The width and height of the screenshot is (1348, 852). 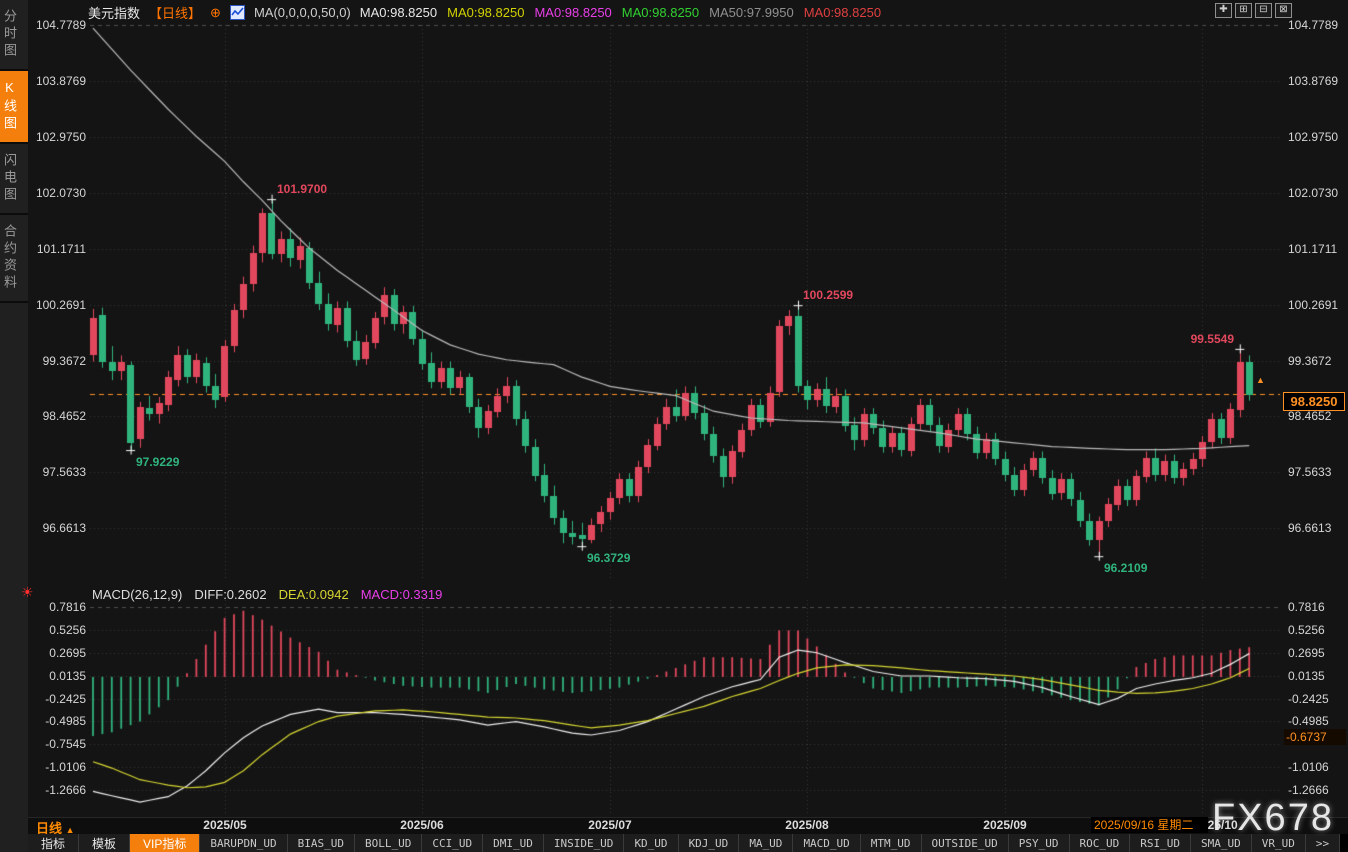 What do you see at coordinates (321, 843) in the screenshot?
I see `indicator-tab-bias_ud: BIAS_UD` at bounding box center [321, 843].